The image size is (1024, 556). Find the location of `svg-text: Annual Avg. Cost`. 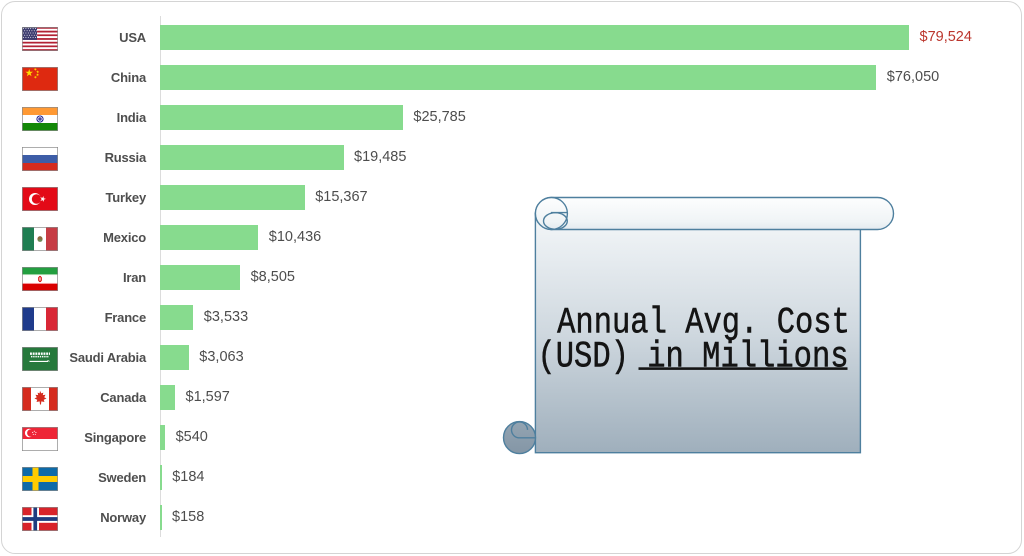

svg-text: Annual Avg. Cost is located at coordinates (703, 324).